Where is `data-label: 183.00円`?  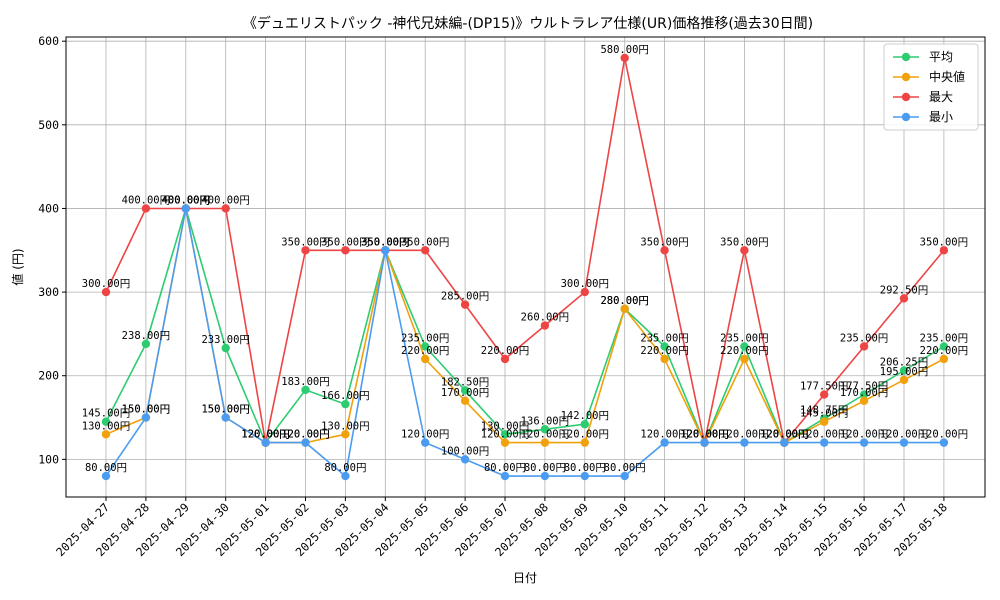 data-label: 183.00円 is located at coordinates (305, 382).